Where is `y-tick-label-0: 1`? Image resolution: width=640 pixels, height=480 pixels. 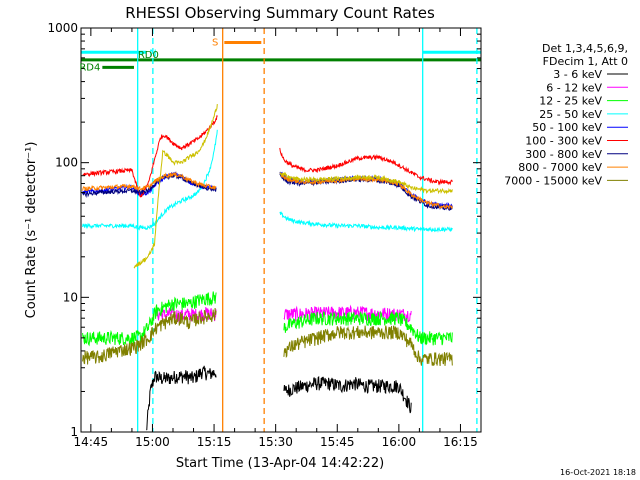
y-tick-label-0: 1 is located at coordinates (74, 432).